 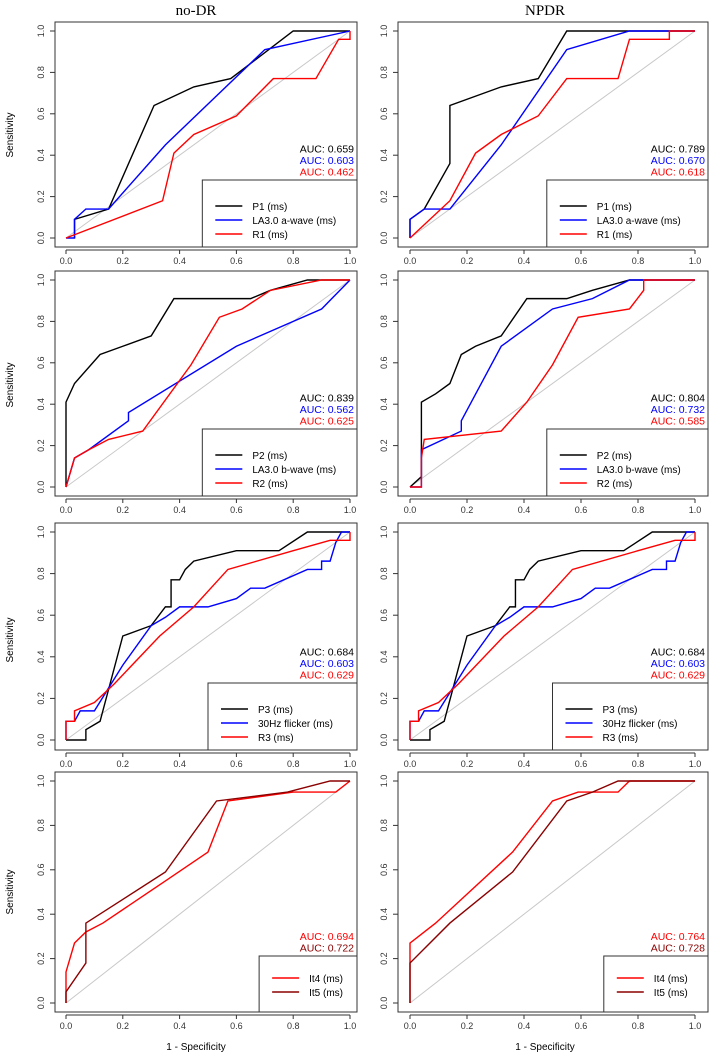 I want to click on x-tick-label: 0.6, so click(x=236, y=510).